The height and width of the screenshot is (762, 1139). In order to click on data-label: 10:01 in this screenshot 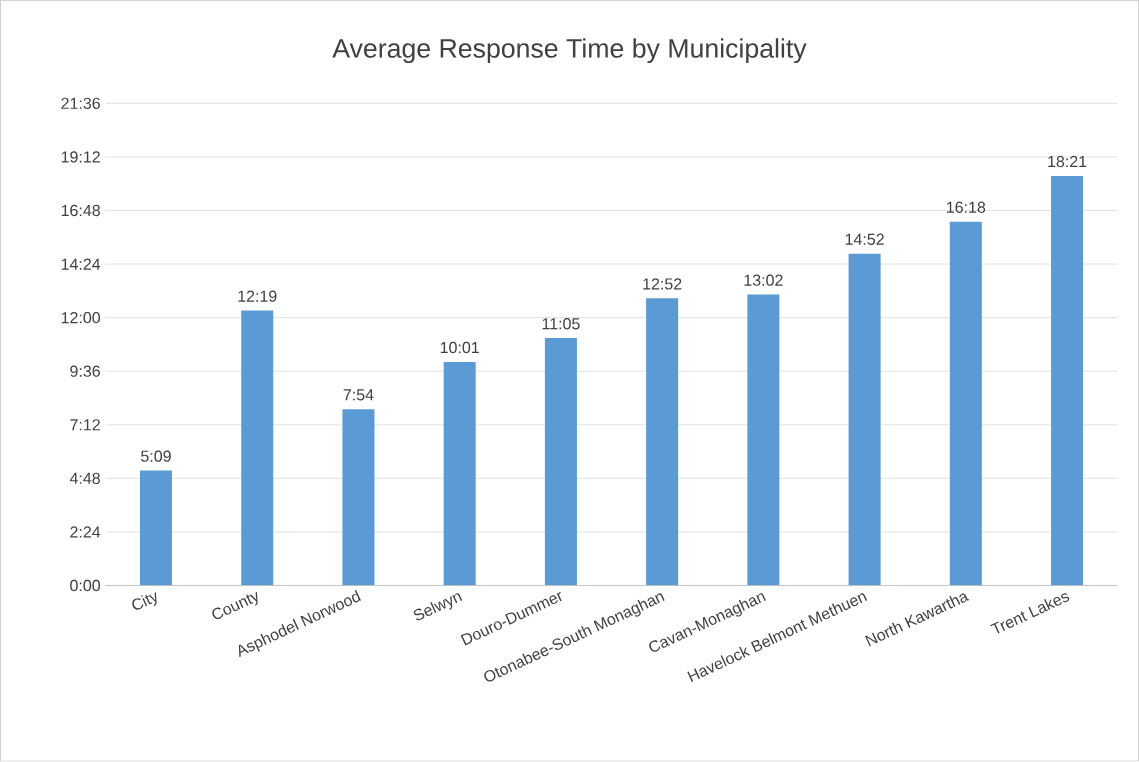, I will do `click(459, 348)`.